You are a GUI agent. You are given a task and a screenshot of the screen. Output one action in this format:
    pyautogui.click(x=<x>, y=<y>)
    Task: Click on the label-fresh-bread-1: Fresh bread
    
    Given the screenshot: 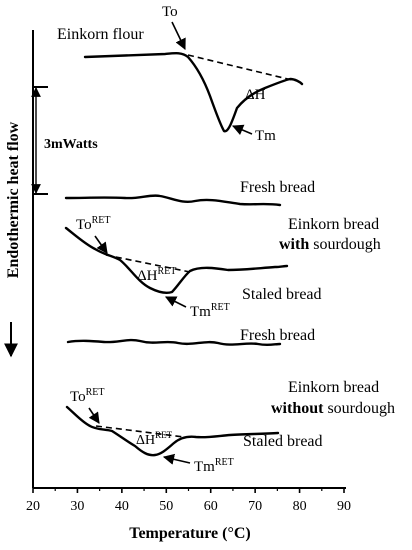 What is the action you would take?
    pyautogui.click(x=277, y=187)
    